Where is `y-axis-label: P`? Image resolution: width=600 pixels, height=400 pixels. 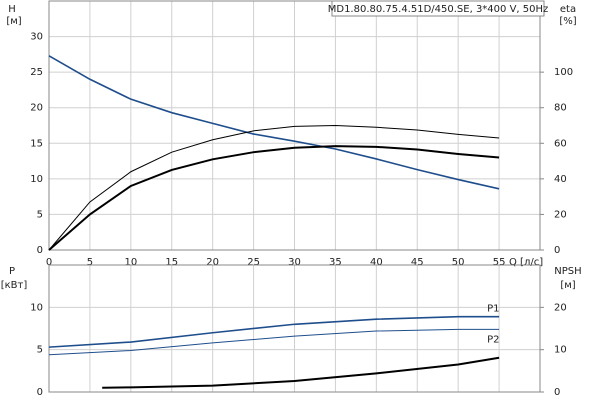 y-axis-label: P is located at coordinates (12, 271).